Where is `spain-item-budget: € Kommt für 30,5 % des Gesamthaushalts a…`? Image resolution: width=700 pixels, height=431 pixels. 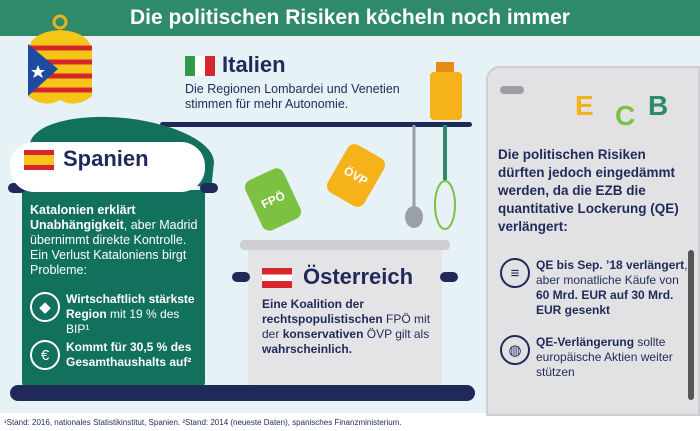
spain-item-budget: € Kommt für 30,5 % des Gesamthaushalts a… is located at coordinates (117, 355).